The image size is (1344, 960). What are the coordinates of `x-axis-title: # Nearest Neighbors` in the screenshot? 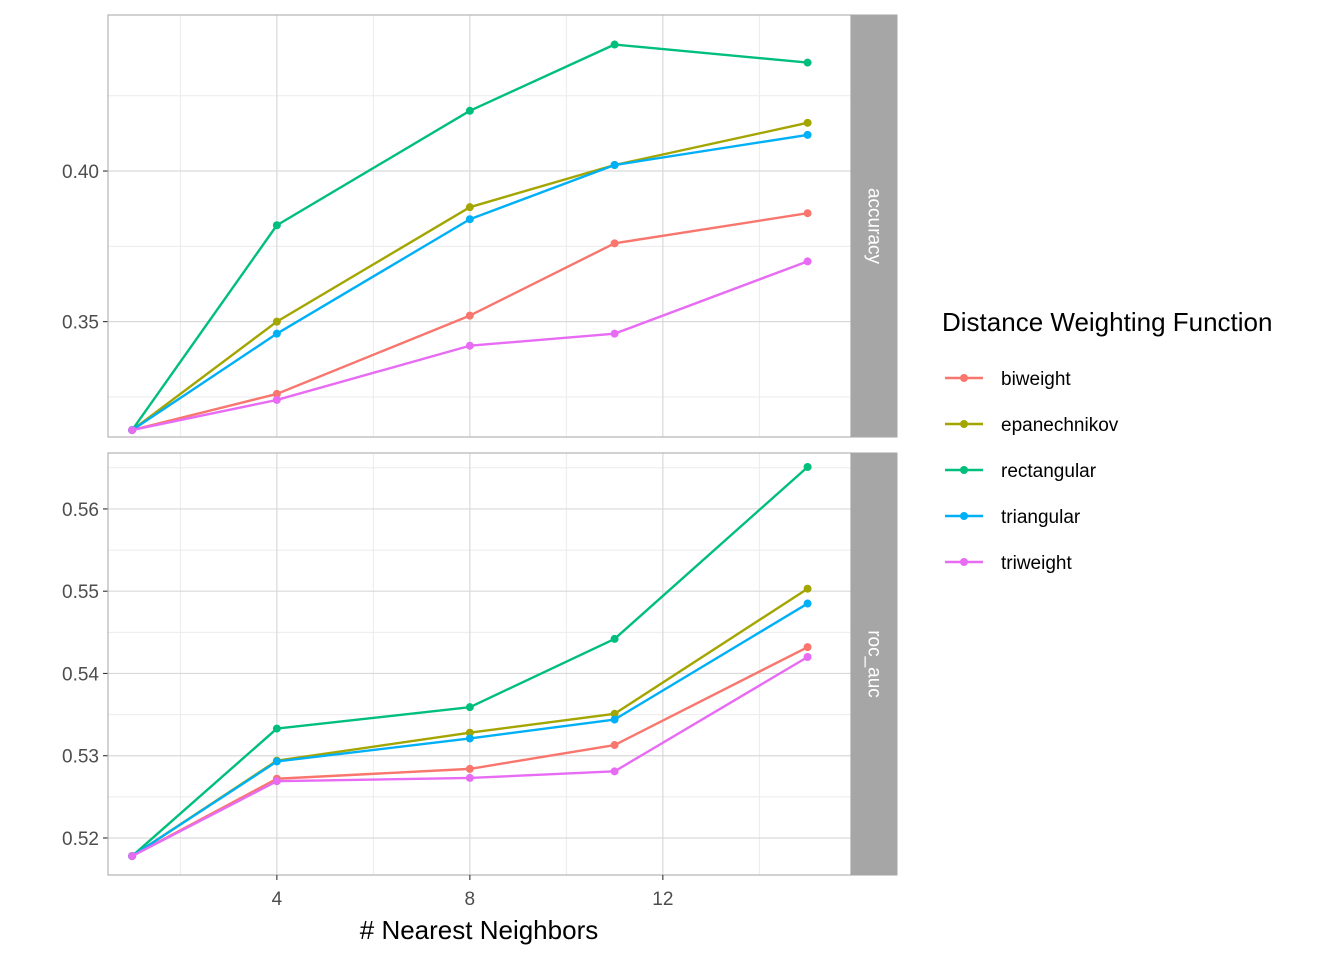 It's located at (479, 930).